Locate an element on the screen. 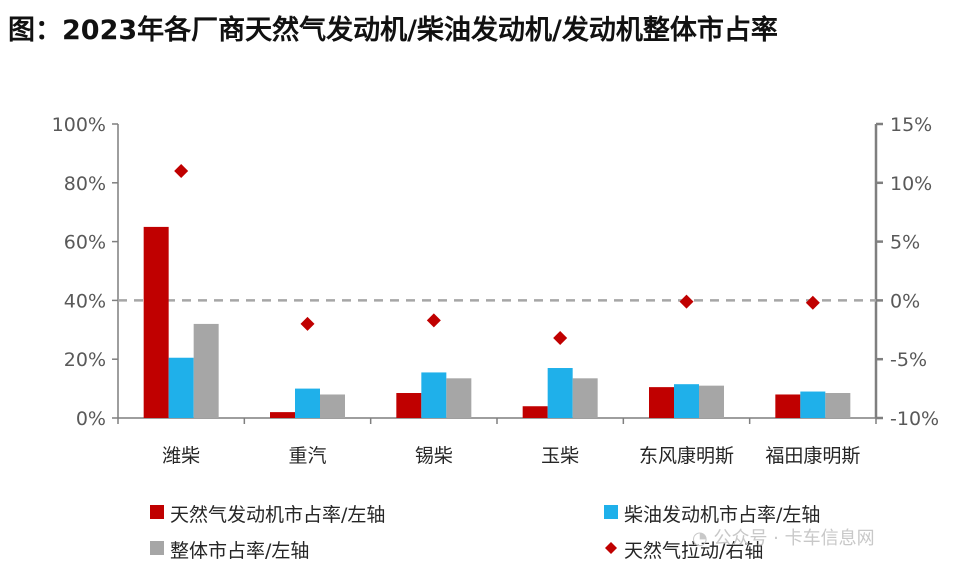 The height and width of the screenshot is (572, 972). right-axis: -10% -5% 0% 5% 10% 15% is located at coordinates (906, 272).